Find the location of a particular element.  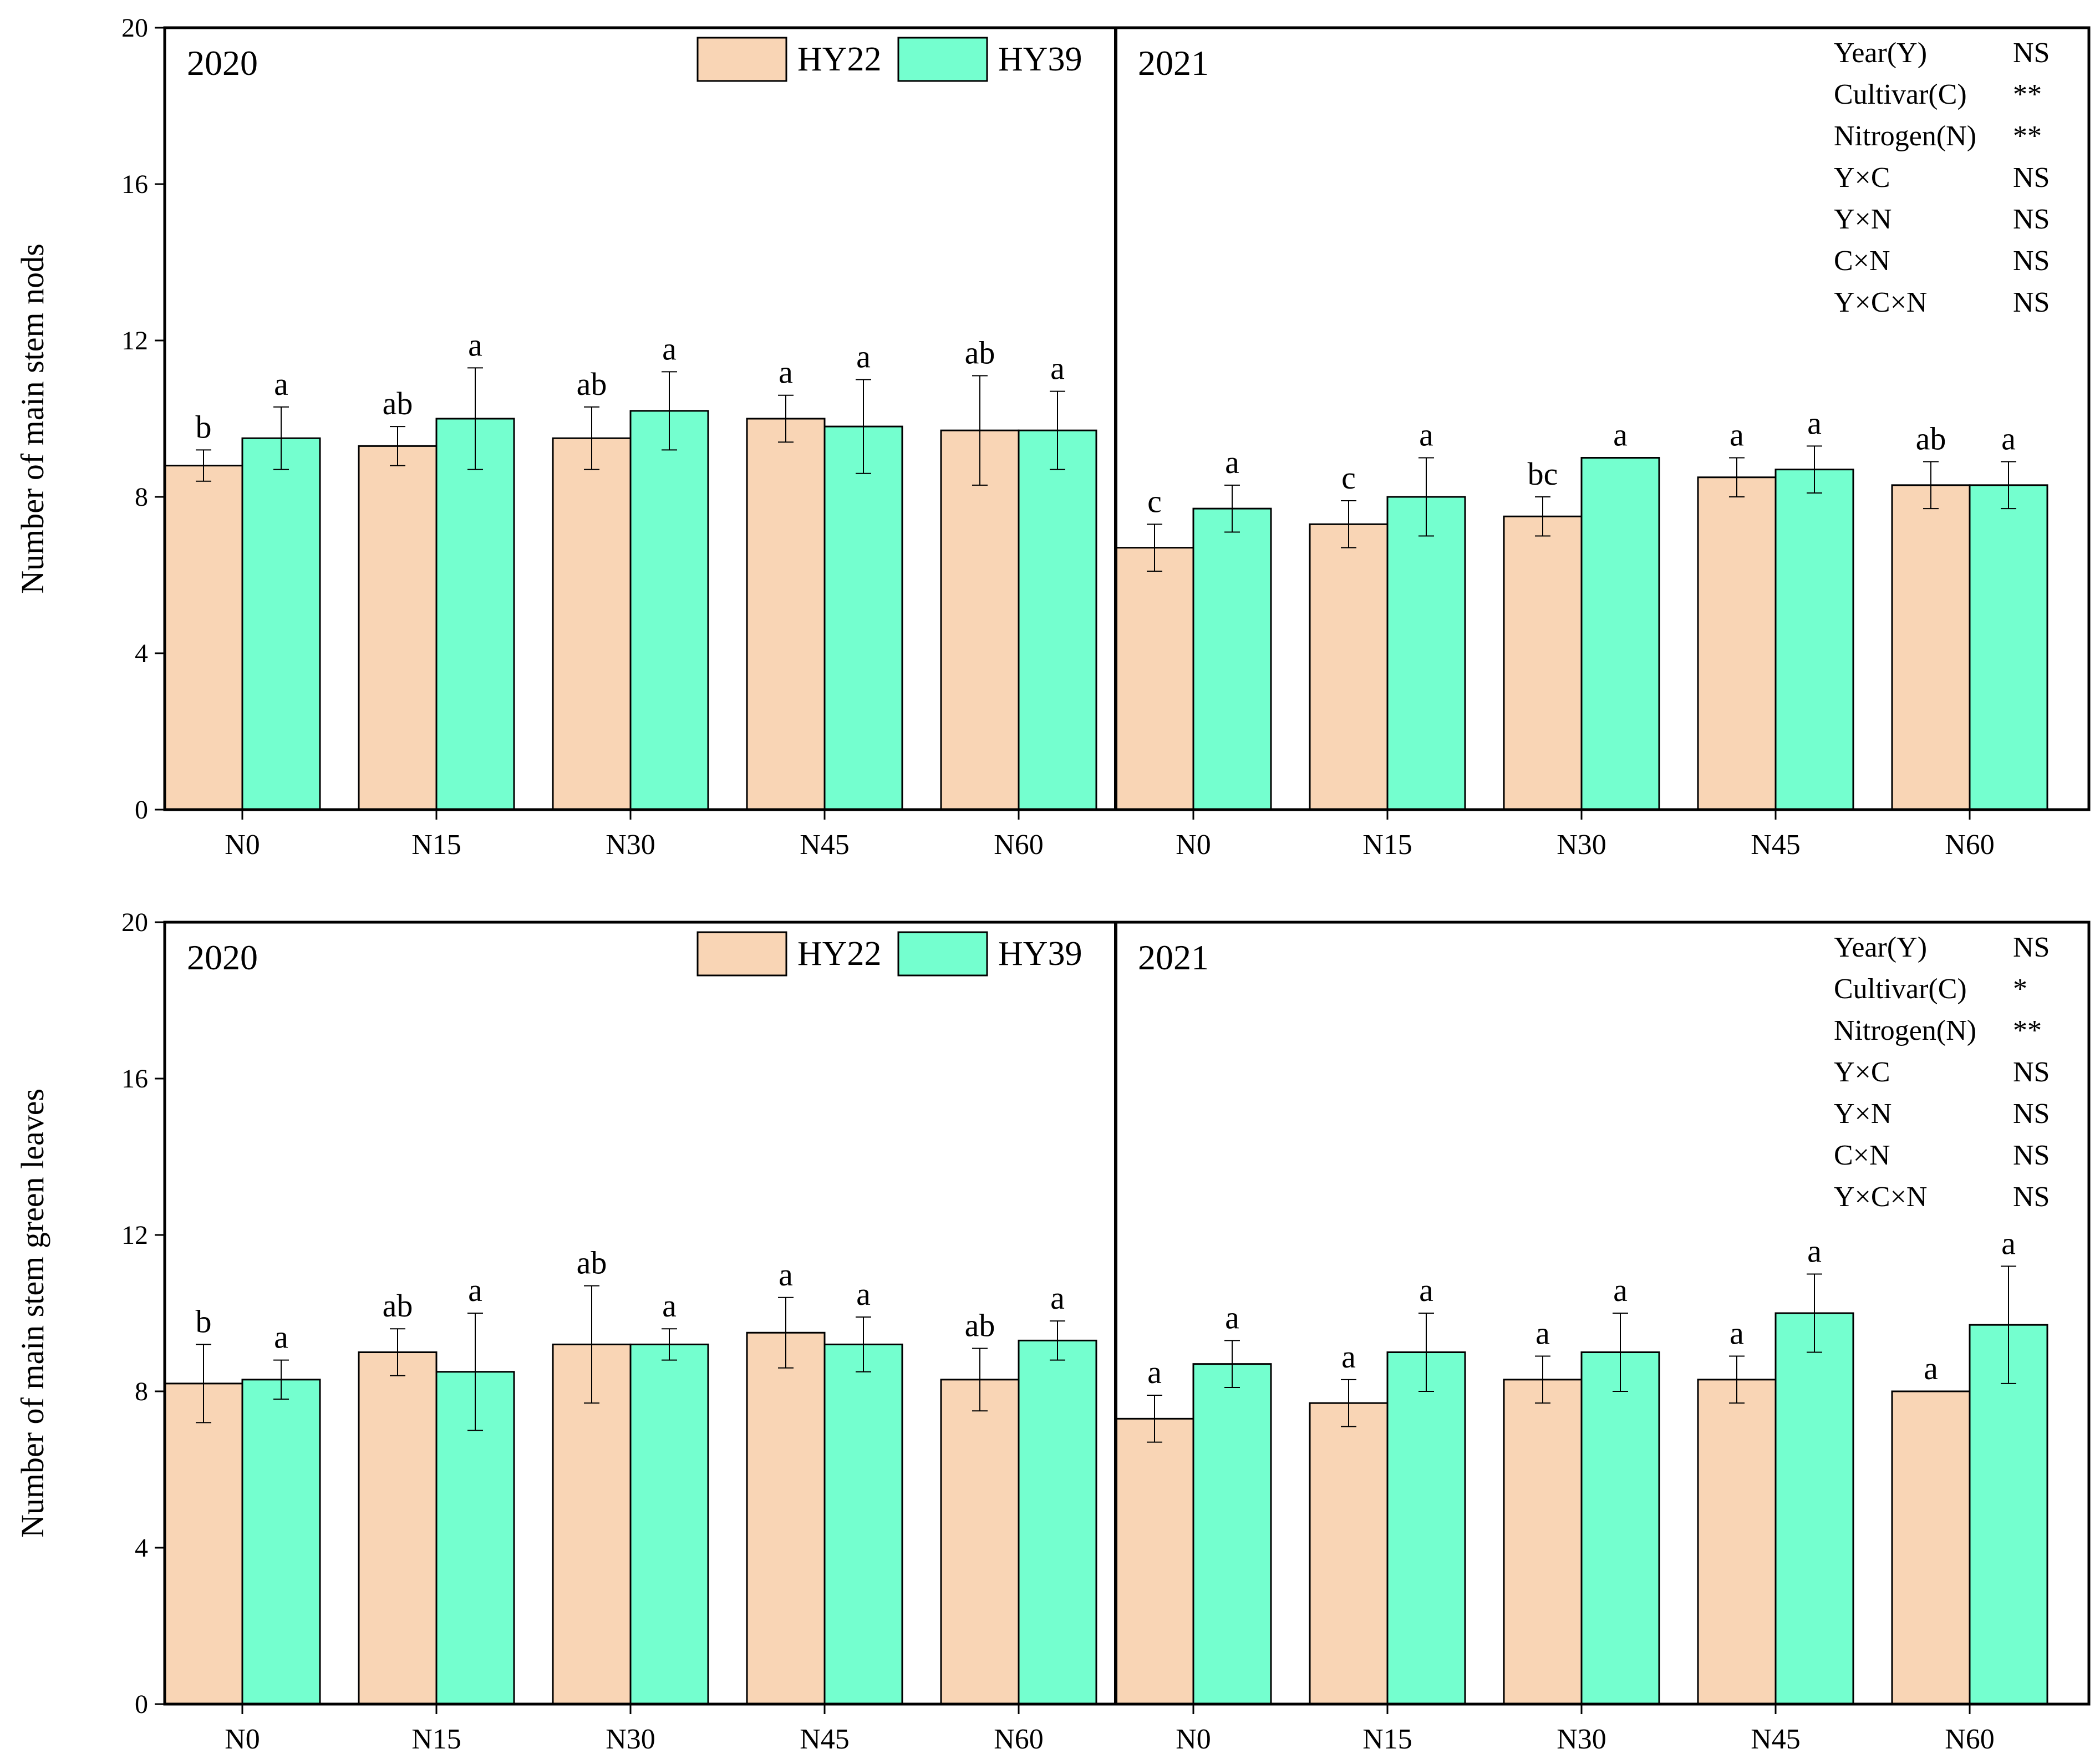

legend-label-hy22: HY22 is located at coordinates (839, 954).